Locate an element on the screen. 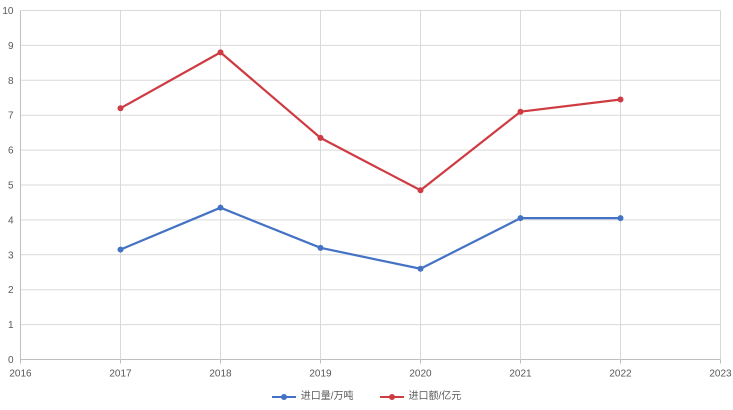  legend-label: 进口量/万吨 is located at coordinates (327, 396).